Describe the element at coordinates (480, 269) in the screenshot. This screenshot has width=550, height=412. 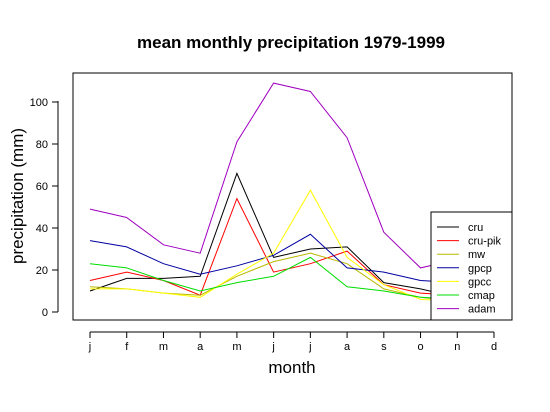
I see `legend-label-gpcp: gpcp` at that location.